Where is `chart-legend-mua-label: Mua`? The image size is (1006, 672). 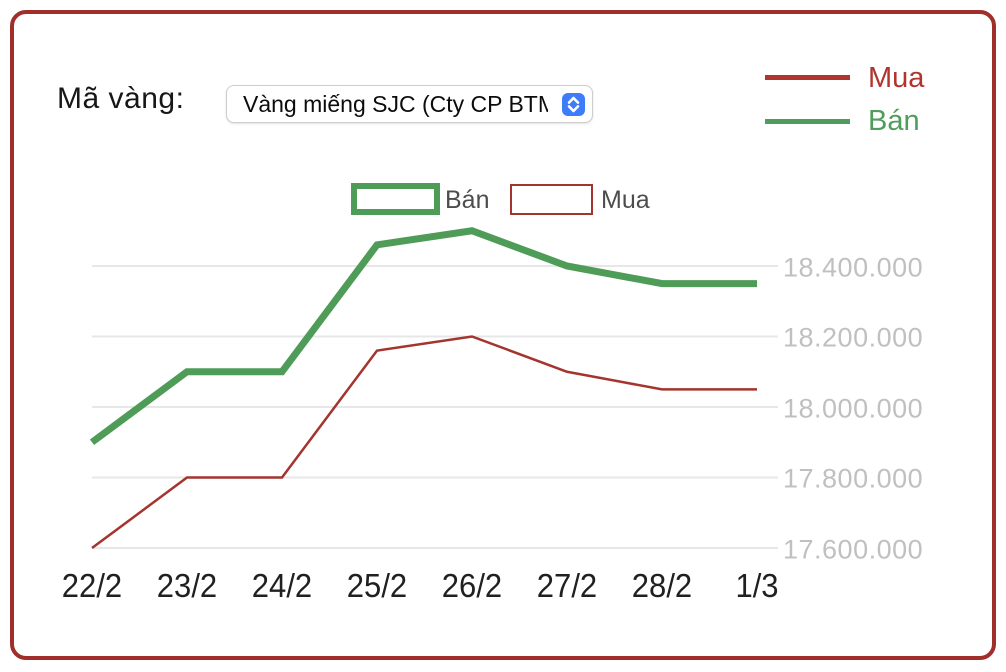 chart-legend-mua-label: Mua is located at coordinates (625, 200).